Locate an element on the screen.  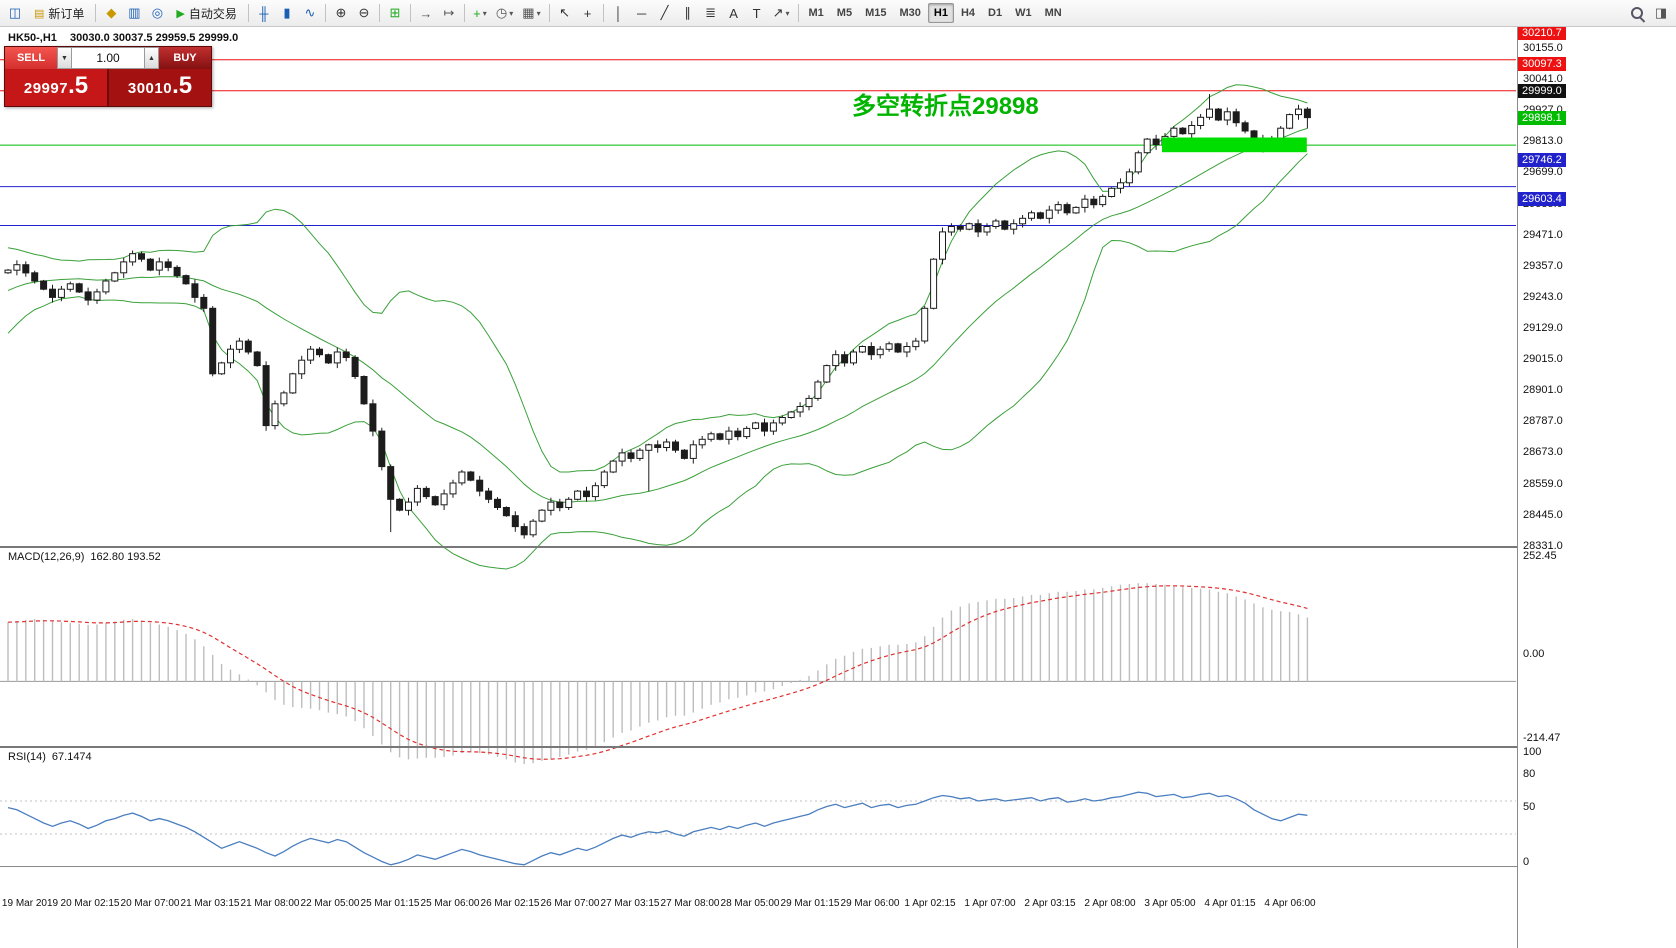
chart-shift-icon: ↦ is located at coordinates (449, 13).